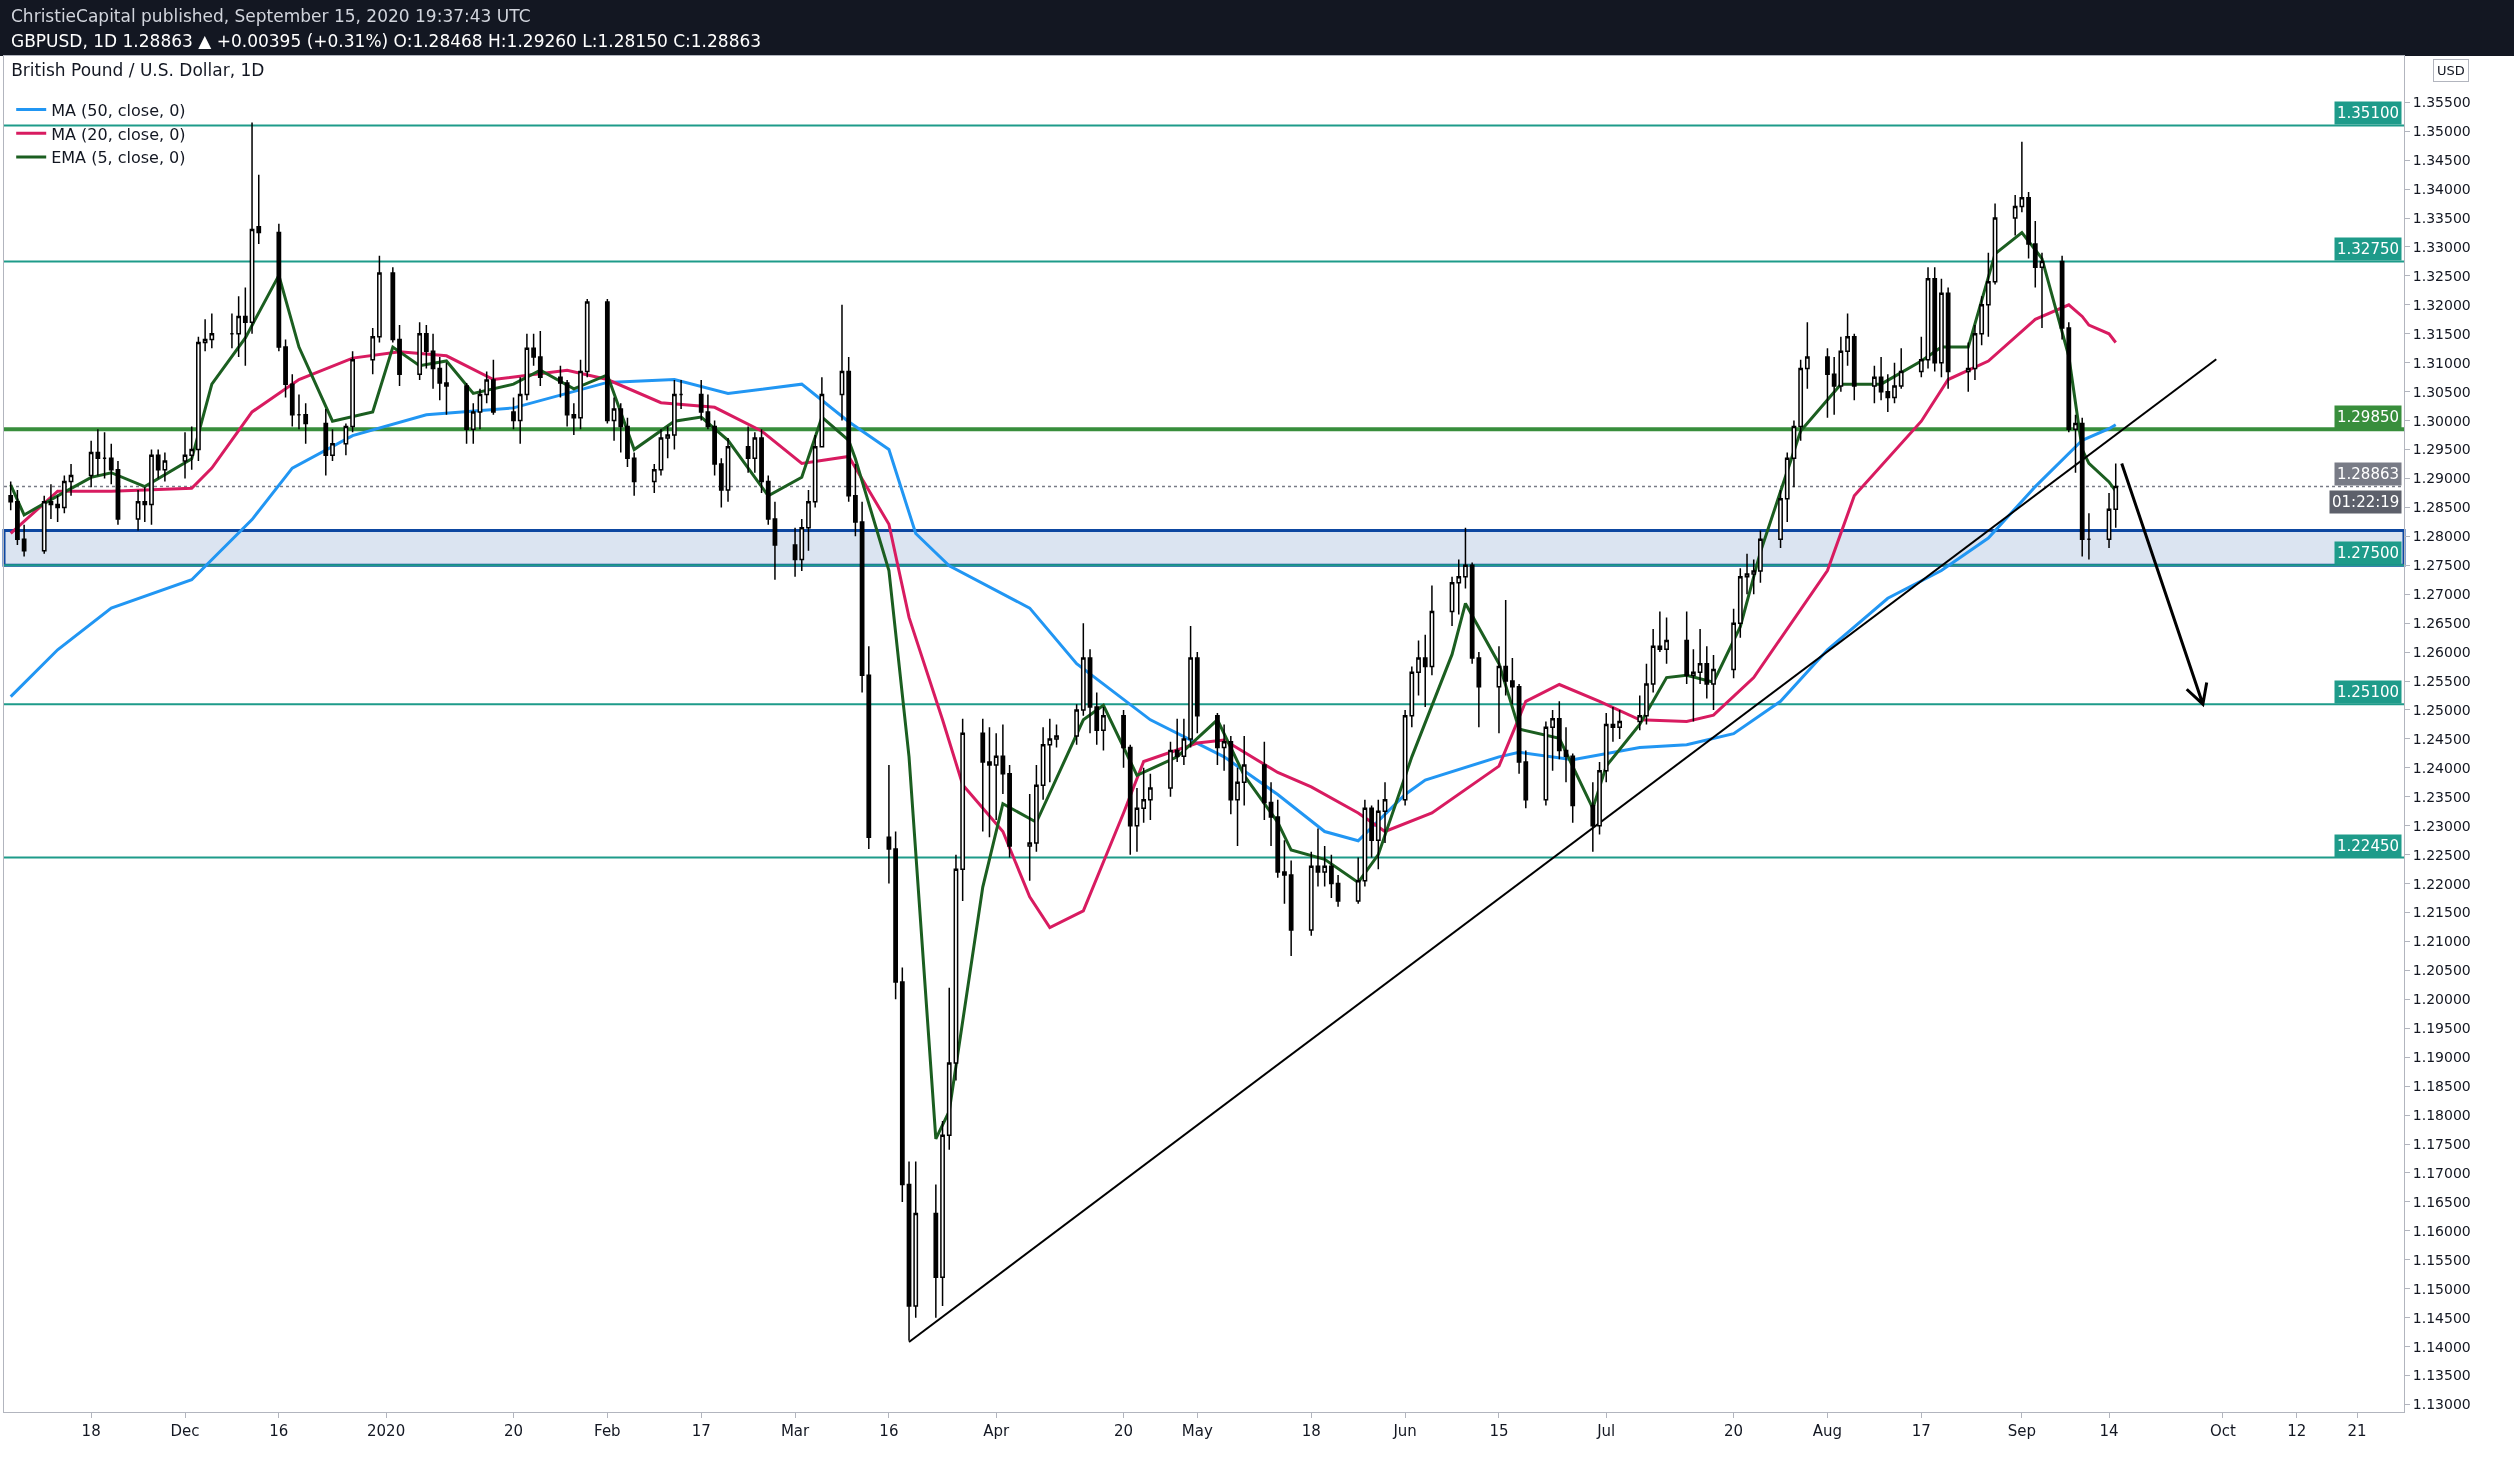  I want to click on y-tick-label: 1.17500, so click(2441, 1143).